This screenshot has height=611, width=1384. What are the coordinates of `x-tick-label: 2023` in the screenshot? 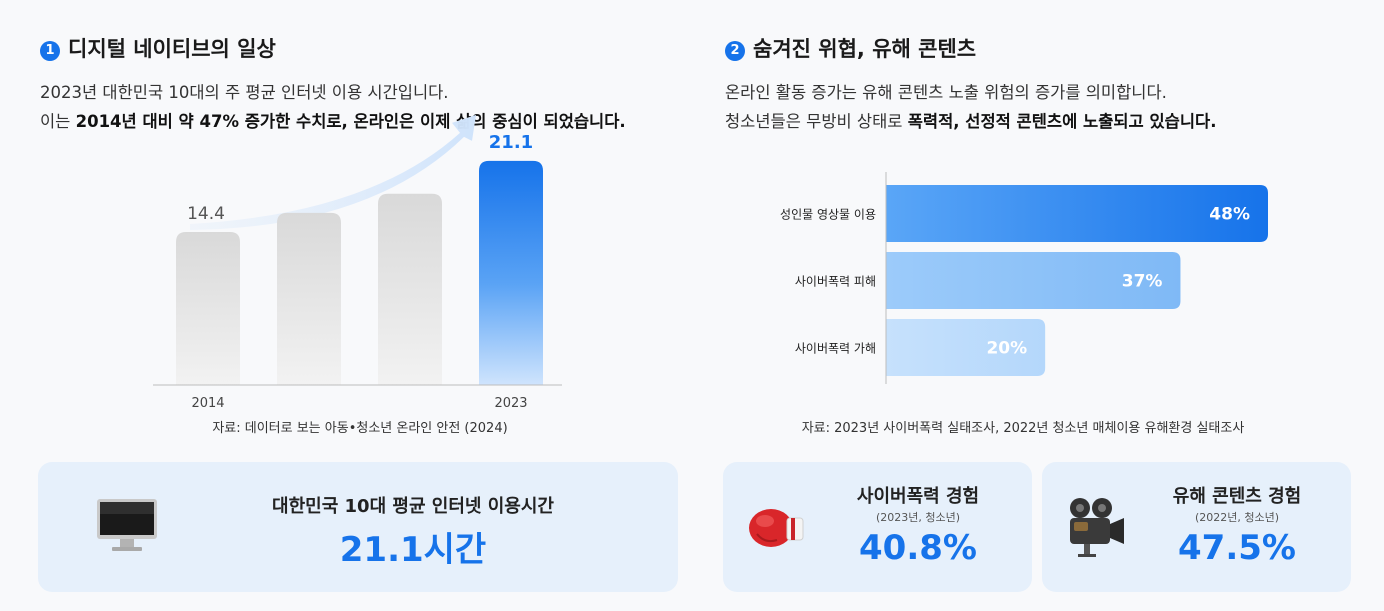 It's located at (510, 403).